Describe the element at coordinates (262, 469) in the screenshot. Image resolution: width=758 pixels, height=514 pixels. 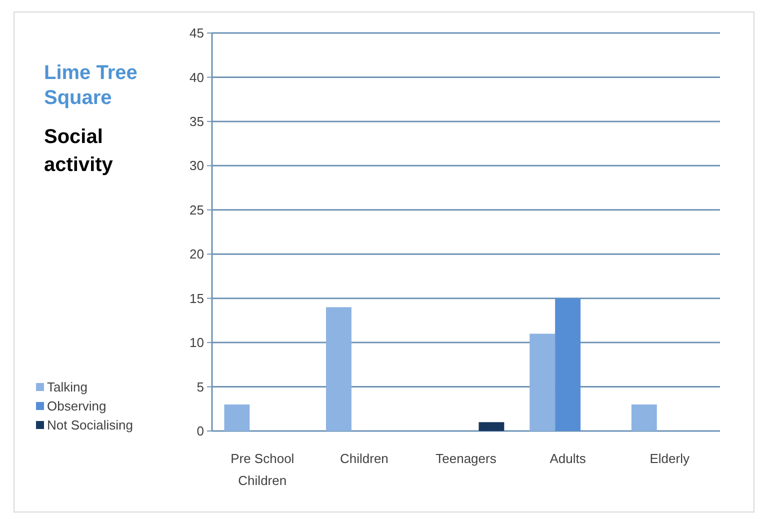
I see `x-tick-label: Pre School Children` at that location.